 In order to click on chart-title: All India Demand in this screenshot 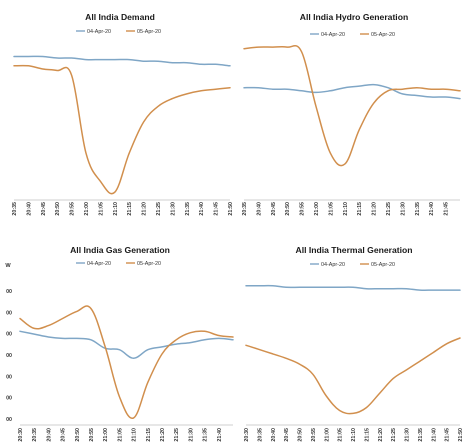, I will do `click(120, 17)`.